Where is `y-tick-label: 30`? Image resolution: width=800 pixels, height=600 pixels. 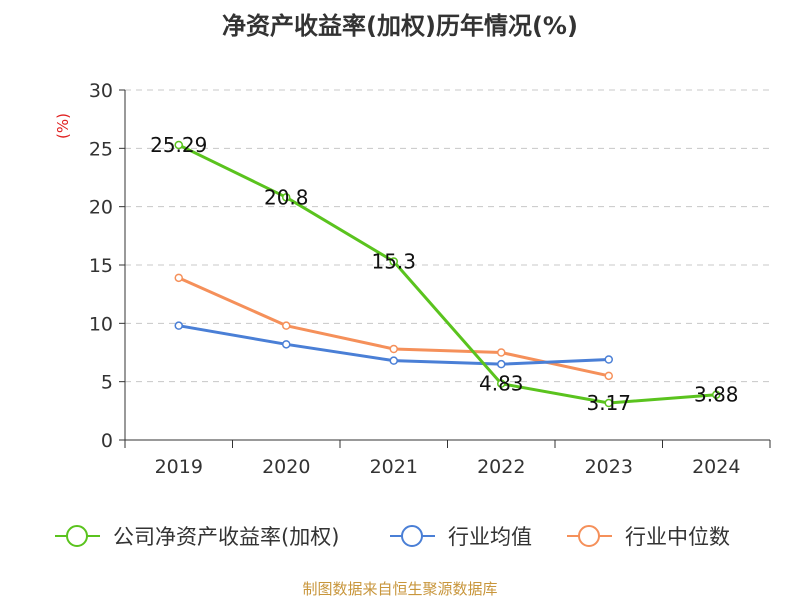 y-tick-label: 30 is located at coordinates (101, 91).